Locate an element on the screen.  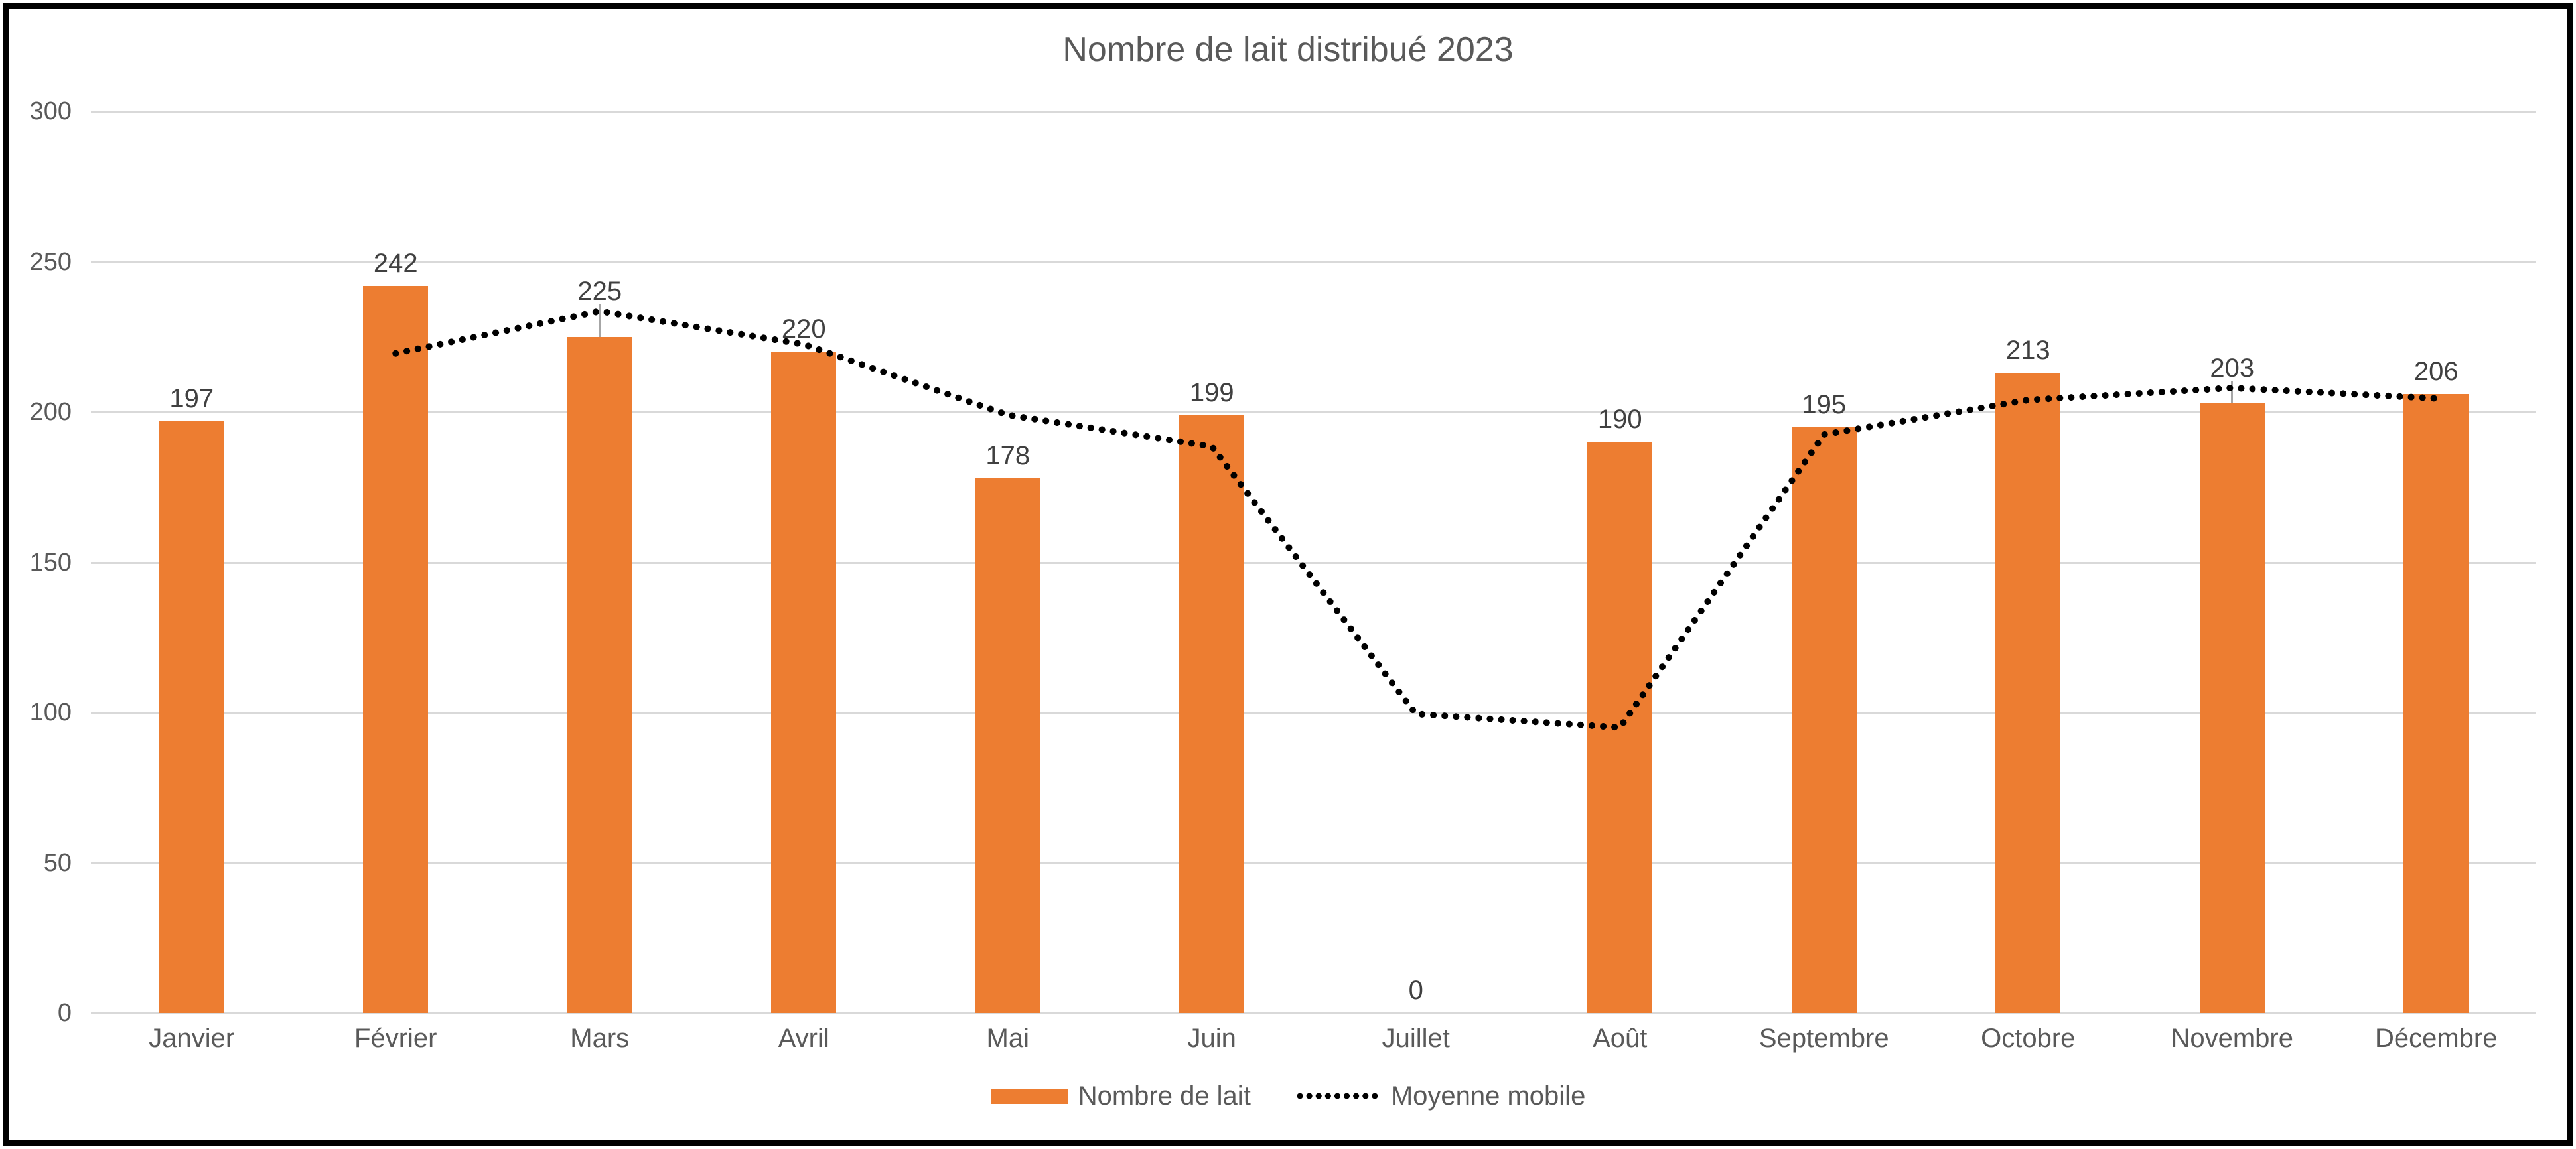
y-axis-tick-label: 50 is located at coordinates (58, 863).